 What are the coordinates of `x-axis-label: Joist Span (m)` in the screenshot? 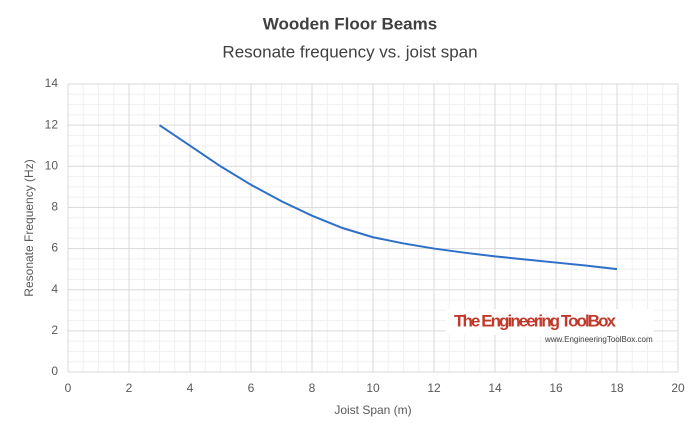 It's located at (372, 410).